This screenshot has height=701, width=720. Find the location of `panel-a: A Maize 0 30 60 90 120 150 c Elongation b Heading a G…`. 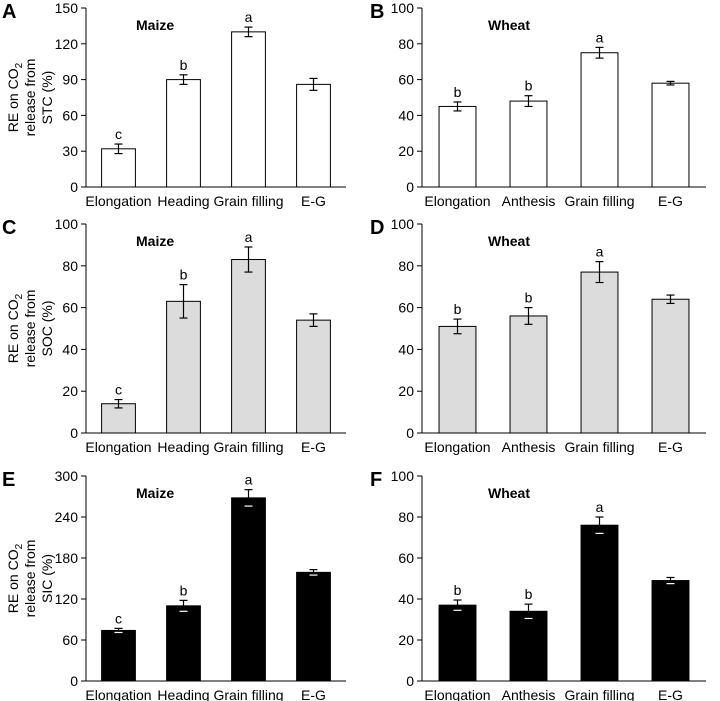

panel-a: A Maize 0 30 60 90 120 150 c Elongation b Heading a G… is located at coordinates (174, 104).